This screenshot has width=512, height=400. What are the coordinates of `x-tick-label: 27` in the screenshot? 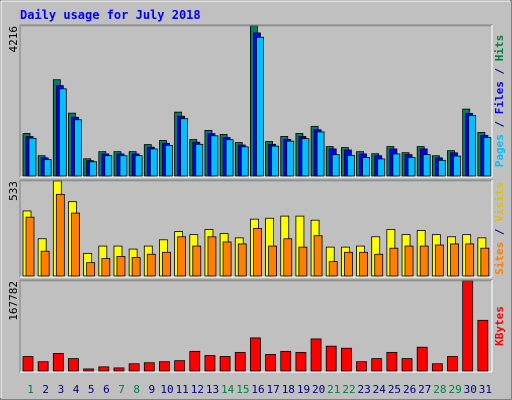 It's located at (424, 389).